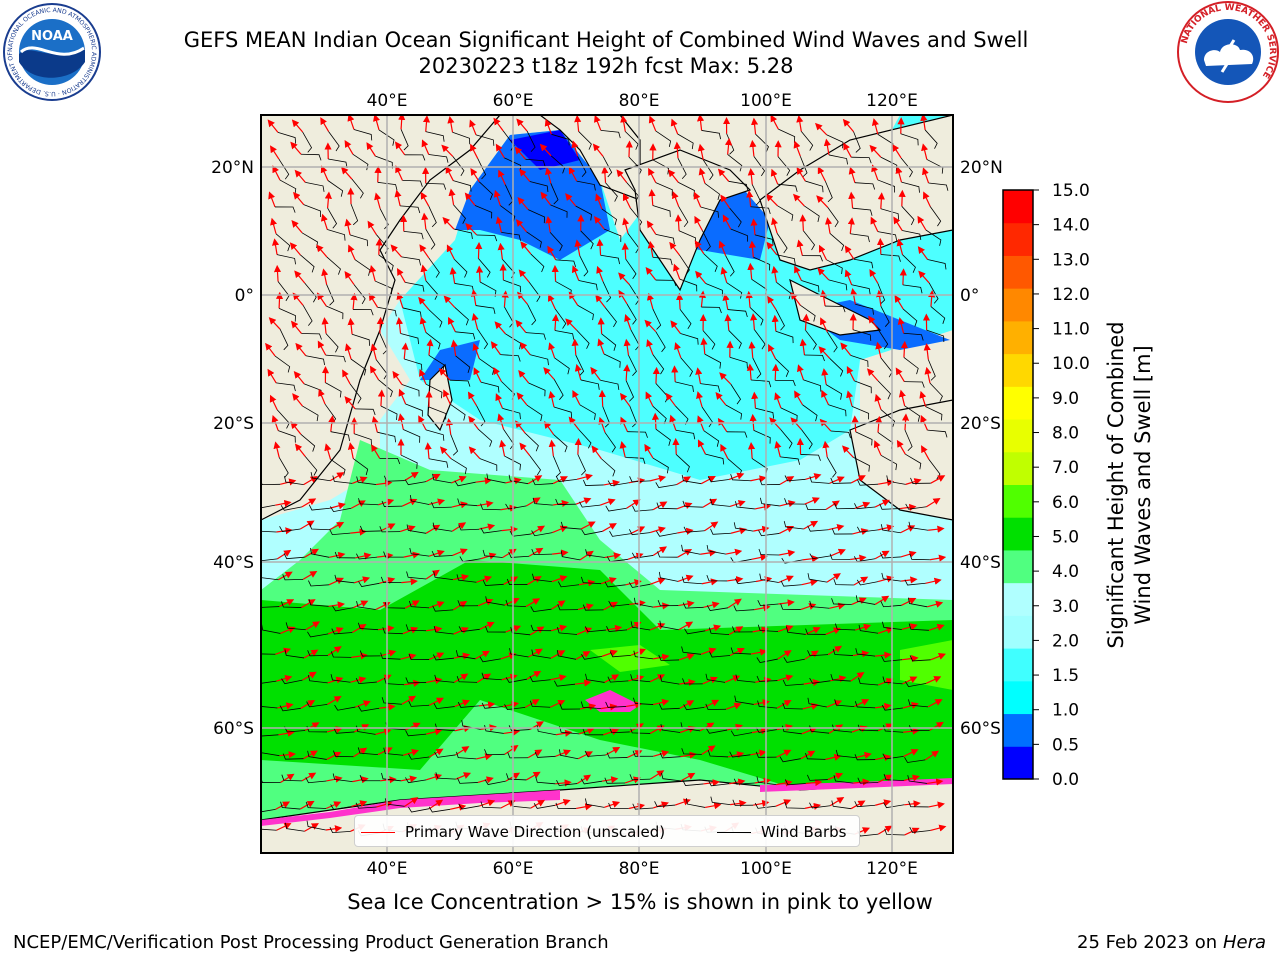 This screenshot has width=1280, height=960. What do you see at coordinates (766, 101) in the screenshot?
I see `lon-tick-top: 100°E` at bounding box center [766, 101].